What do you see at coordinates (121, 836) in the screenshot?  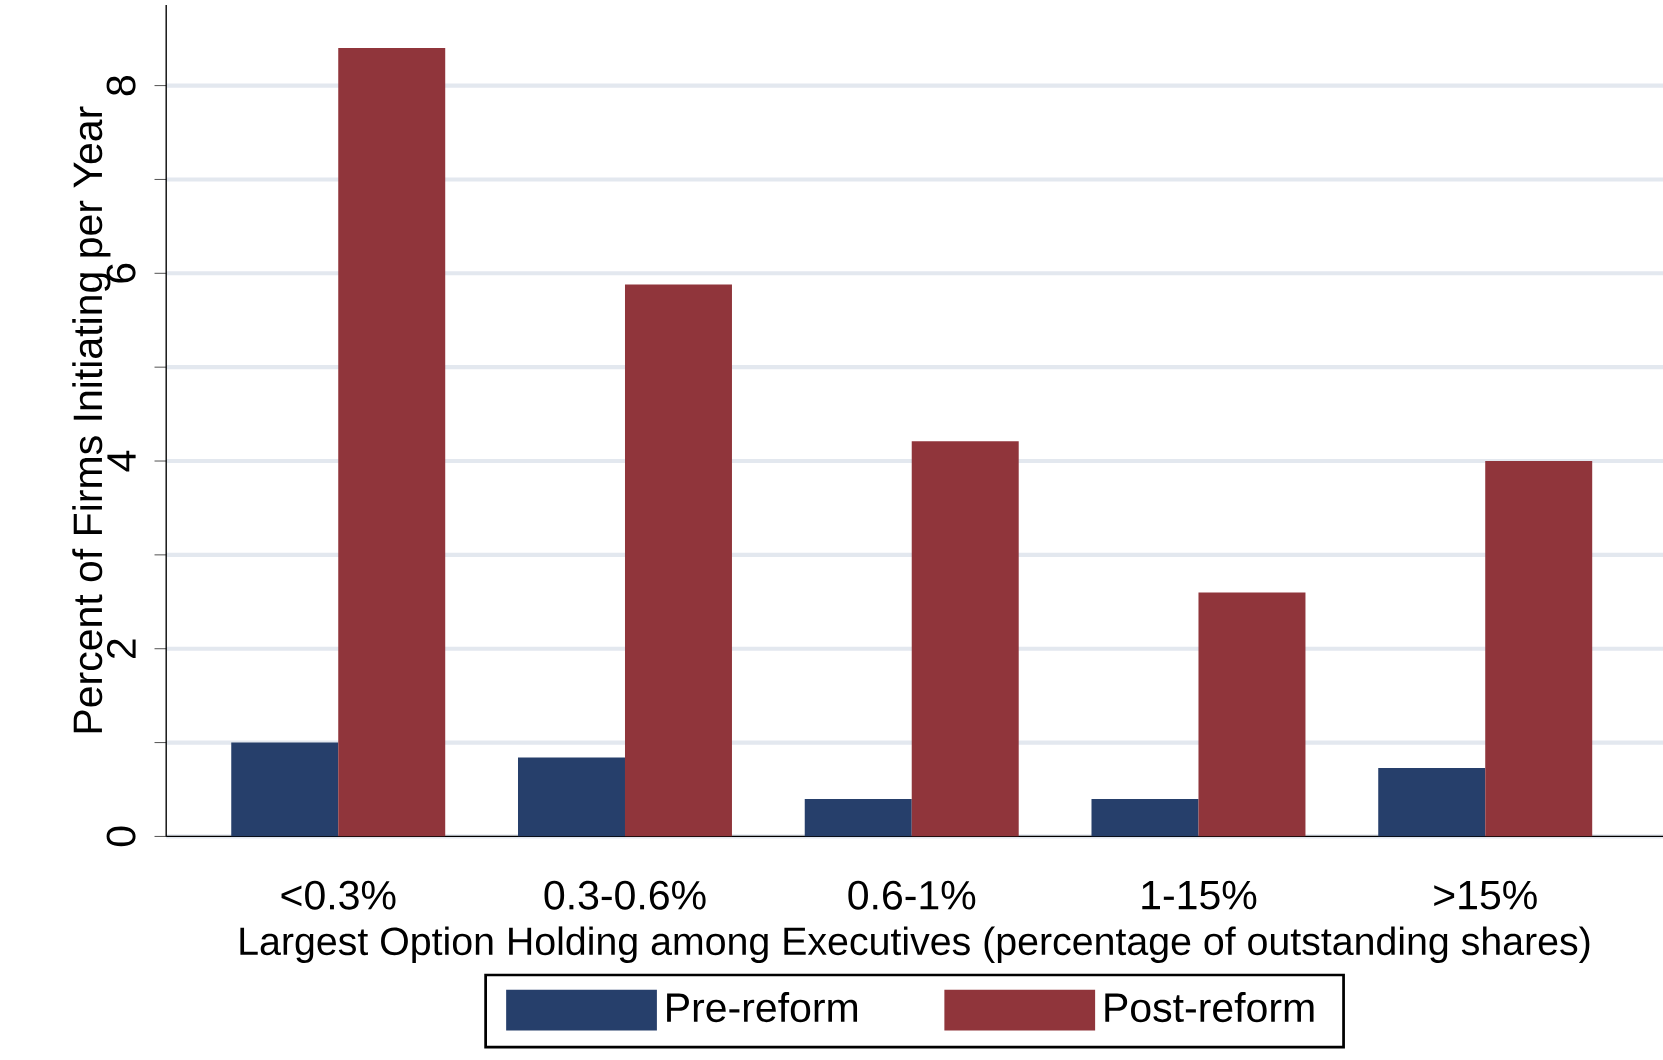 I see `y-tick-label: 0` at bounding box center [121, 836].